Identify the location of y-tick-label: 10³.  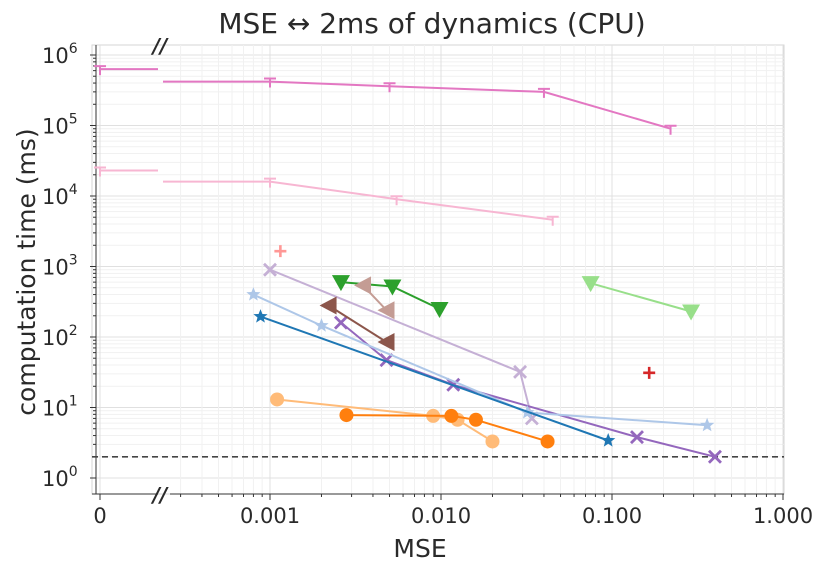
(60, 266).